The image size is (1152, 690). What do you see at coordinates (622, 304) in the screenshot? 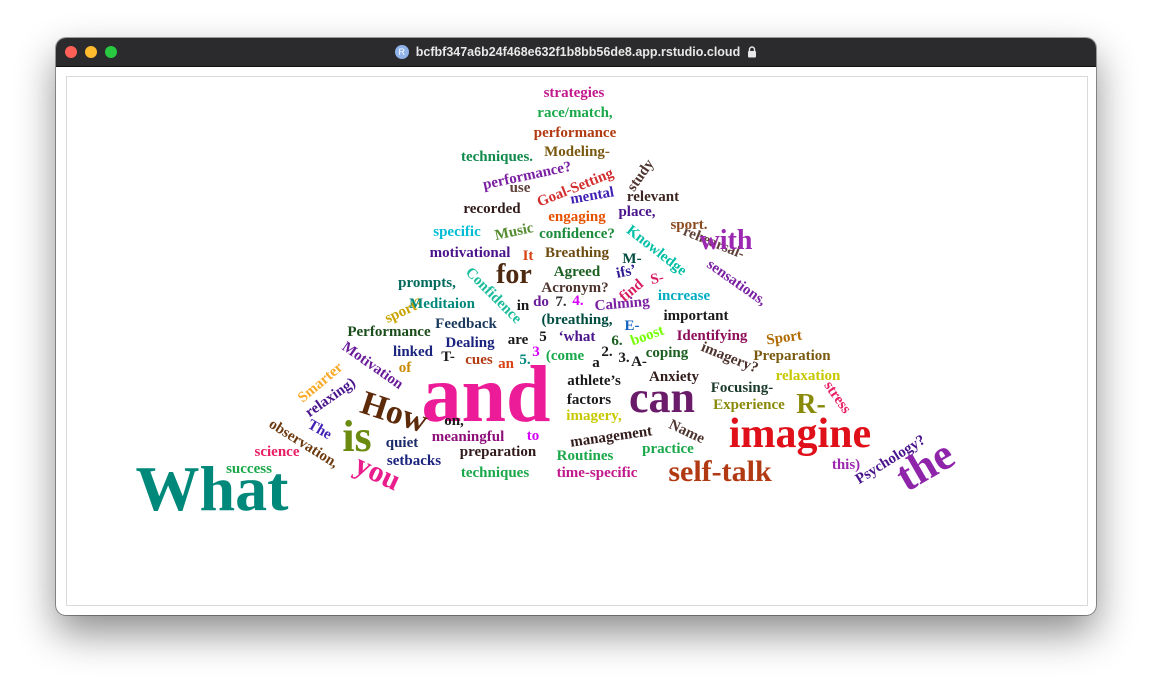
I see `word: Calming` at bounding box center [622, 304].